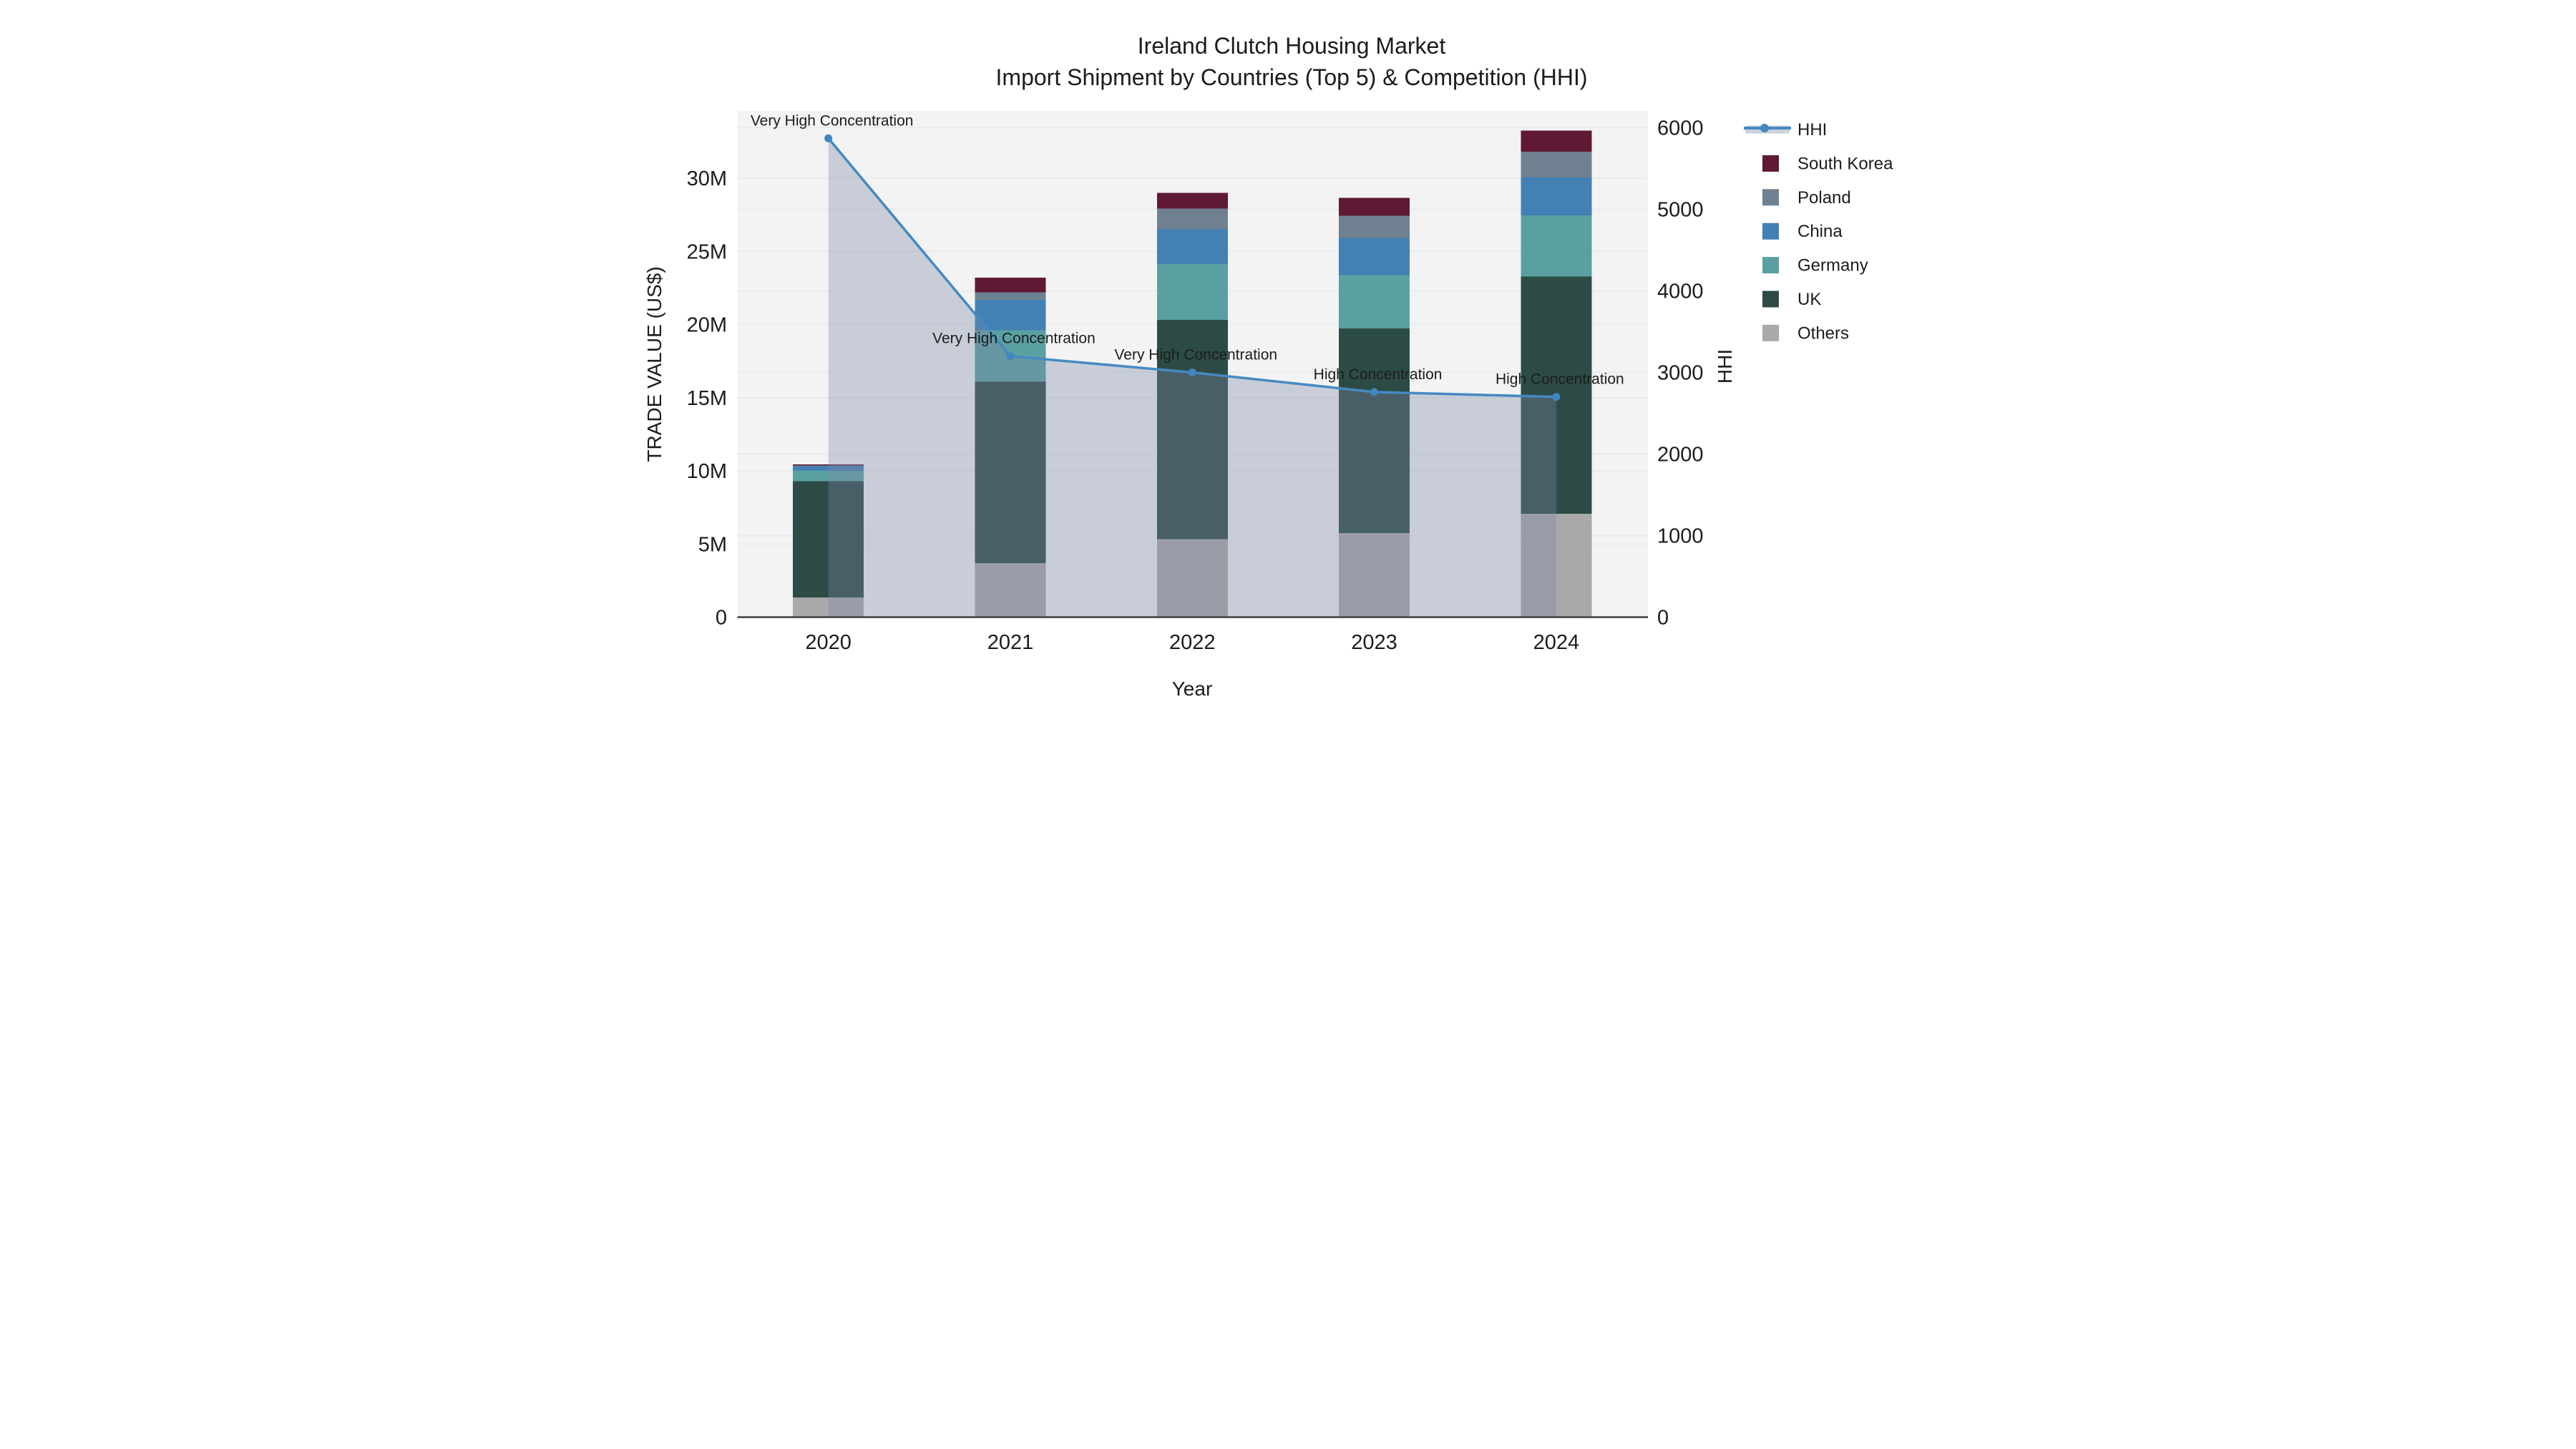 This screenshot has height=1449, width=2576. Describe the element at coordinates (1770, 163) in the screenshot. I see `legend-swatch-south-korea` at that location.